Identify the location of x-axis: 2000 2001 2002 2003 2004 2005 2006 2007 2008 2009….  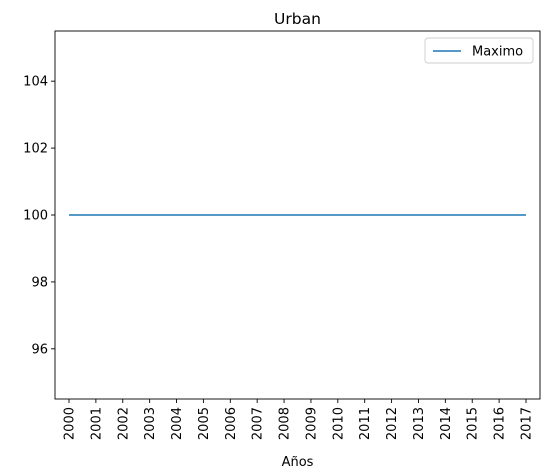
(299, 419).